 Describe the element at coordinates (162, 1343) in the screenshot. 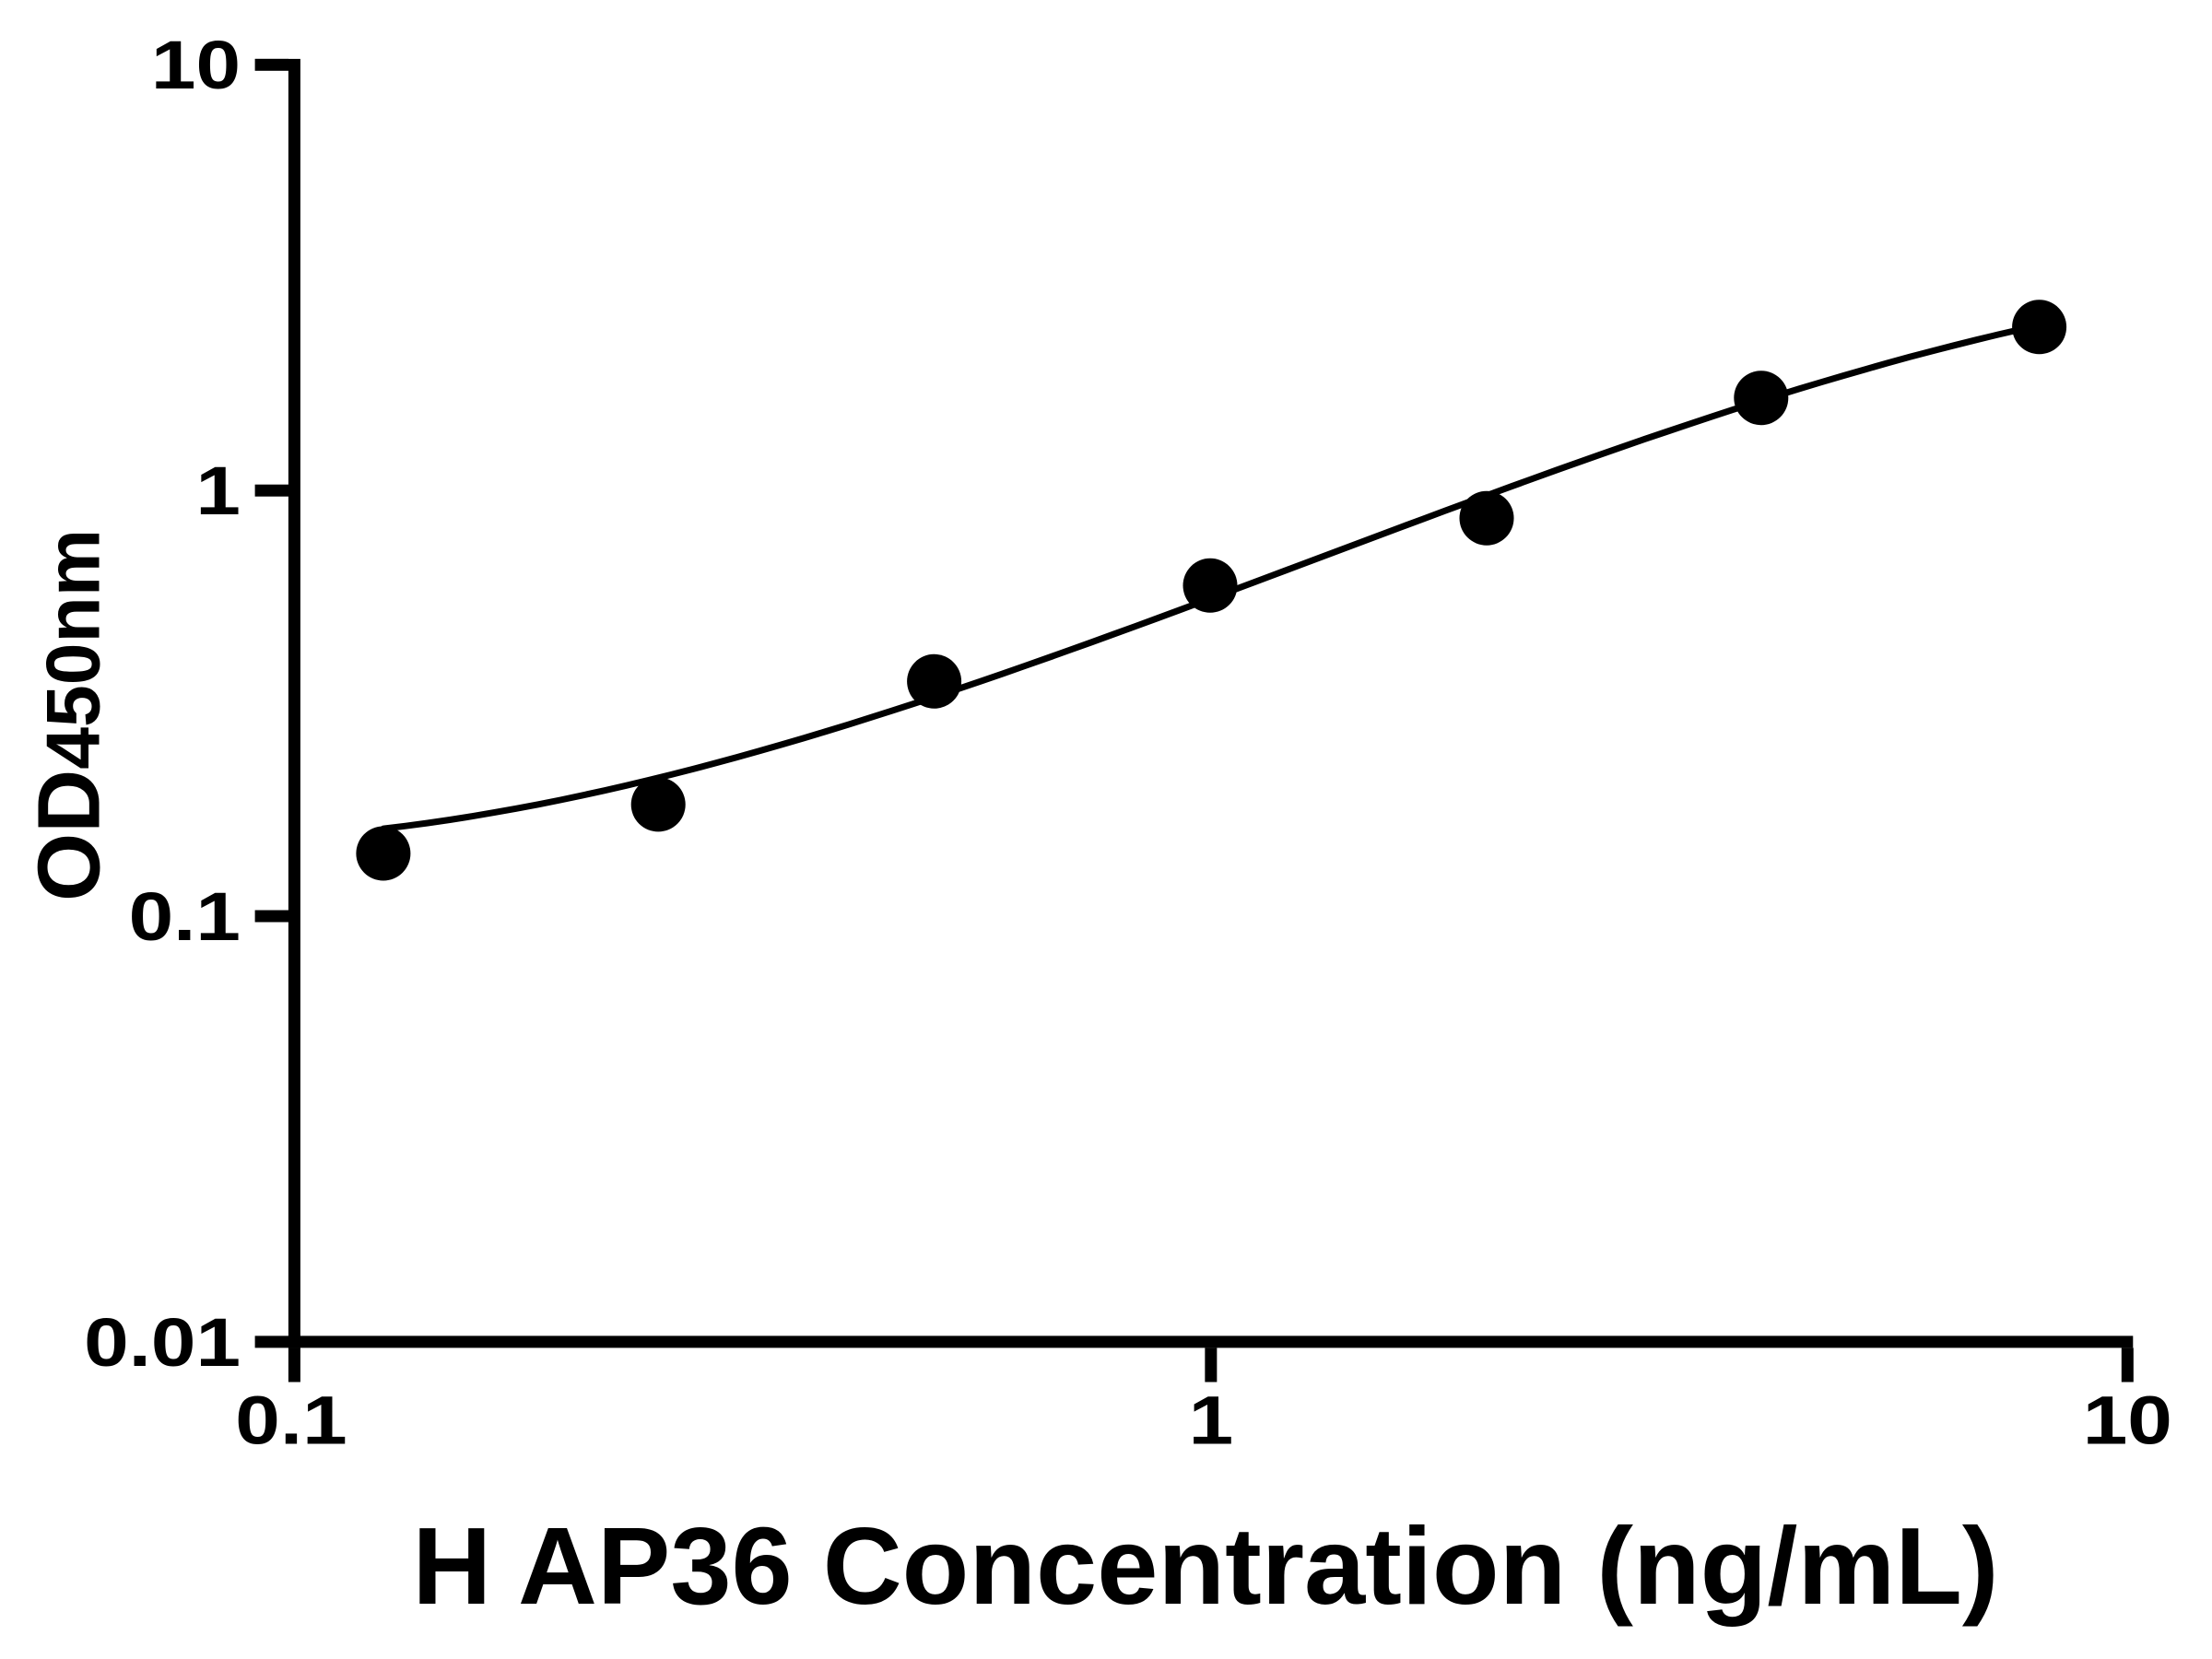

I see `svg-text: 0.01` at that location.